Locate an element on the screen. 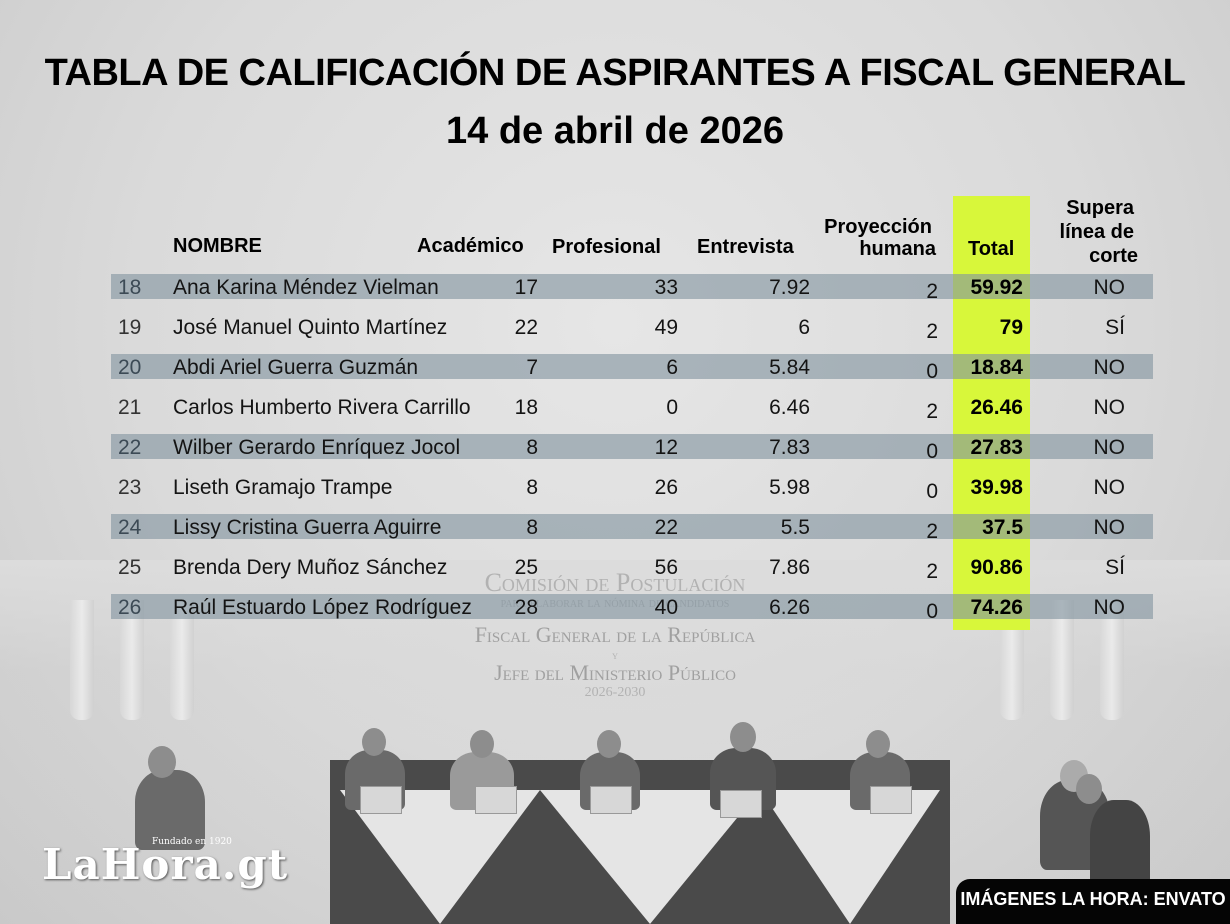 This screenshot has width=1230, height=924. score-profesional: 56 is located at coordinates (666, 567).